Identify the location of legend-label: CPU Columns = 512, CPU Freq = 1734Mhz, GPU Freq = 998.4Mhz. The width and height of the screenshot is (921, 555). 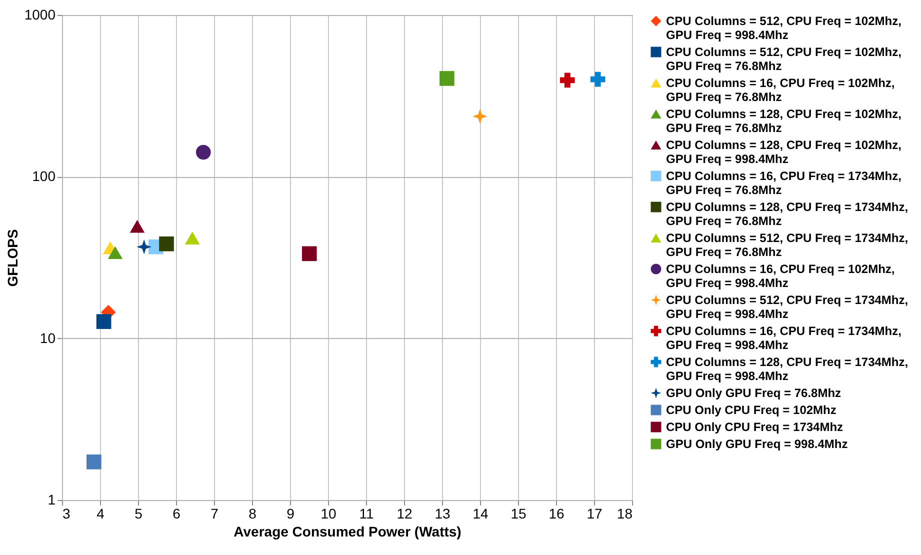
(787, 307).